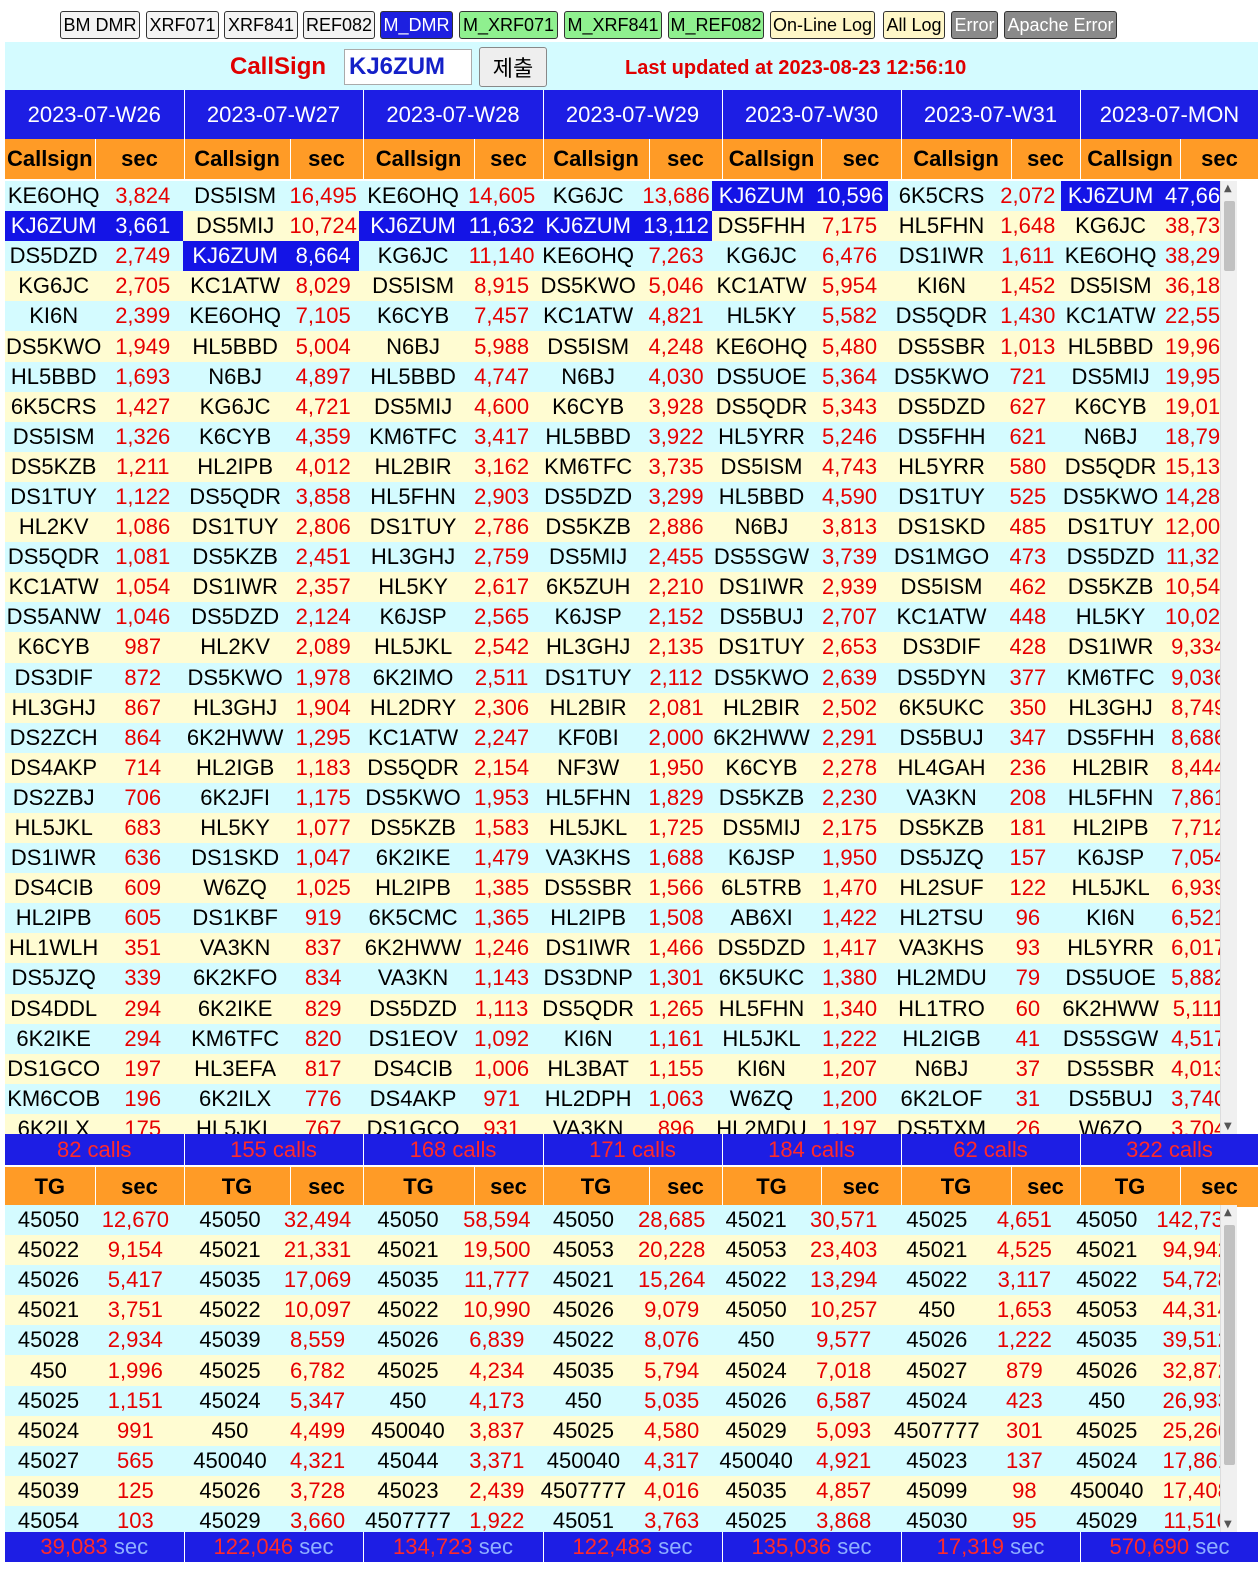 This screenshot has height=1592, width=1258. Describe the element at coordinates (941, 707) in the screenshot. I see `callsign-cell: 6K5UKC` at that location.